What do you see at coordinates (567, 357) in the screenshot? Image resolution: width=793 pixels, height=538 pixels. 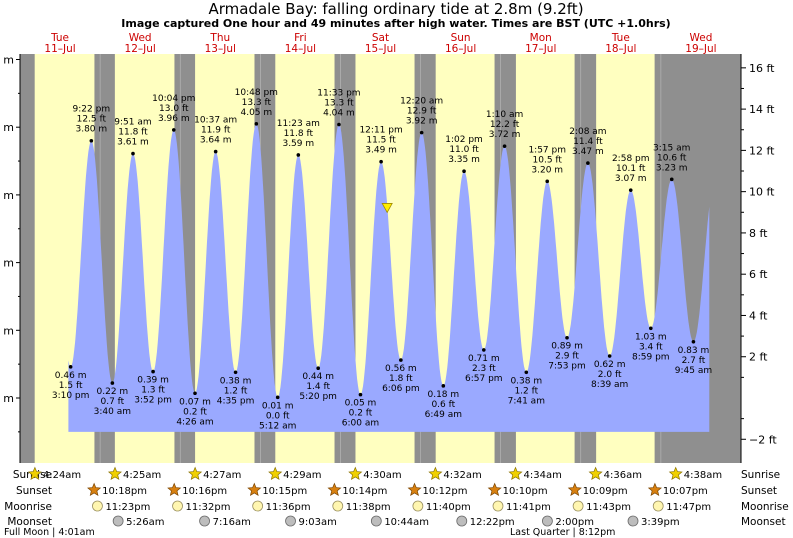 I see `low-tide-label-ft: 2.9 ft` at bounding box center [567, 357].